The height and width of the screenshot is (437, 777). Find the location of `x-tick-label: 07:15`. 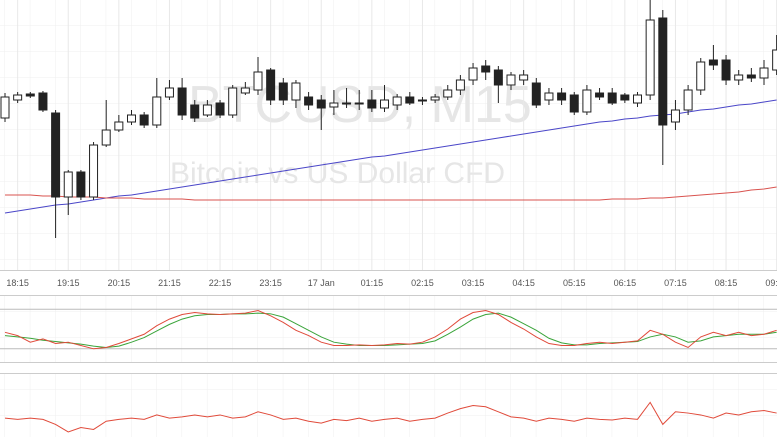

x-tick-label: 07:15 is located at coordinates (675, 283).